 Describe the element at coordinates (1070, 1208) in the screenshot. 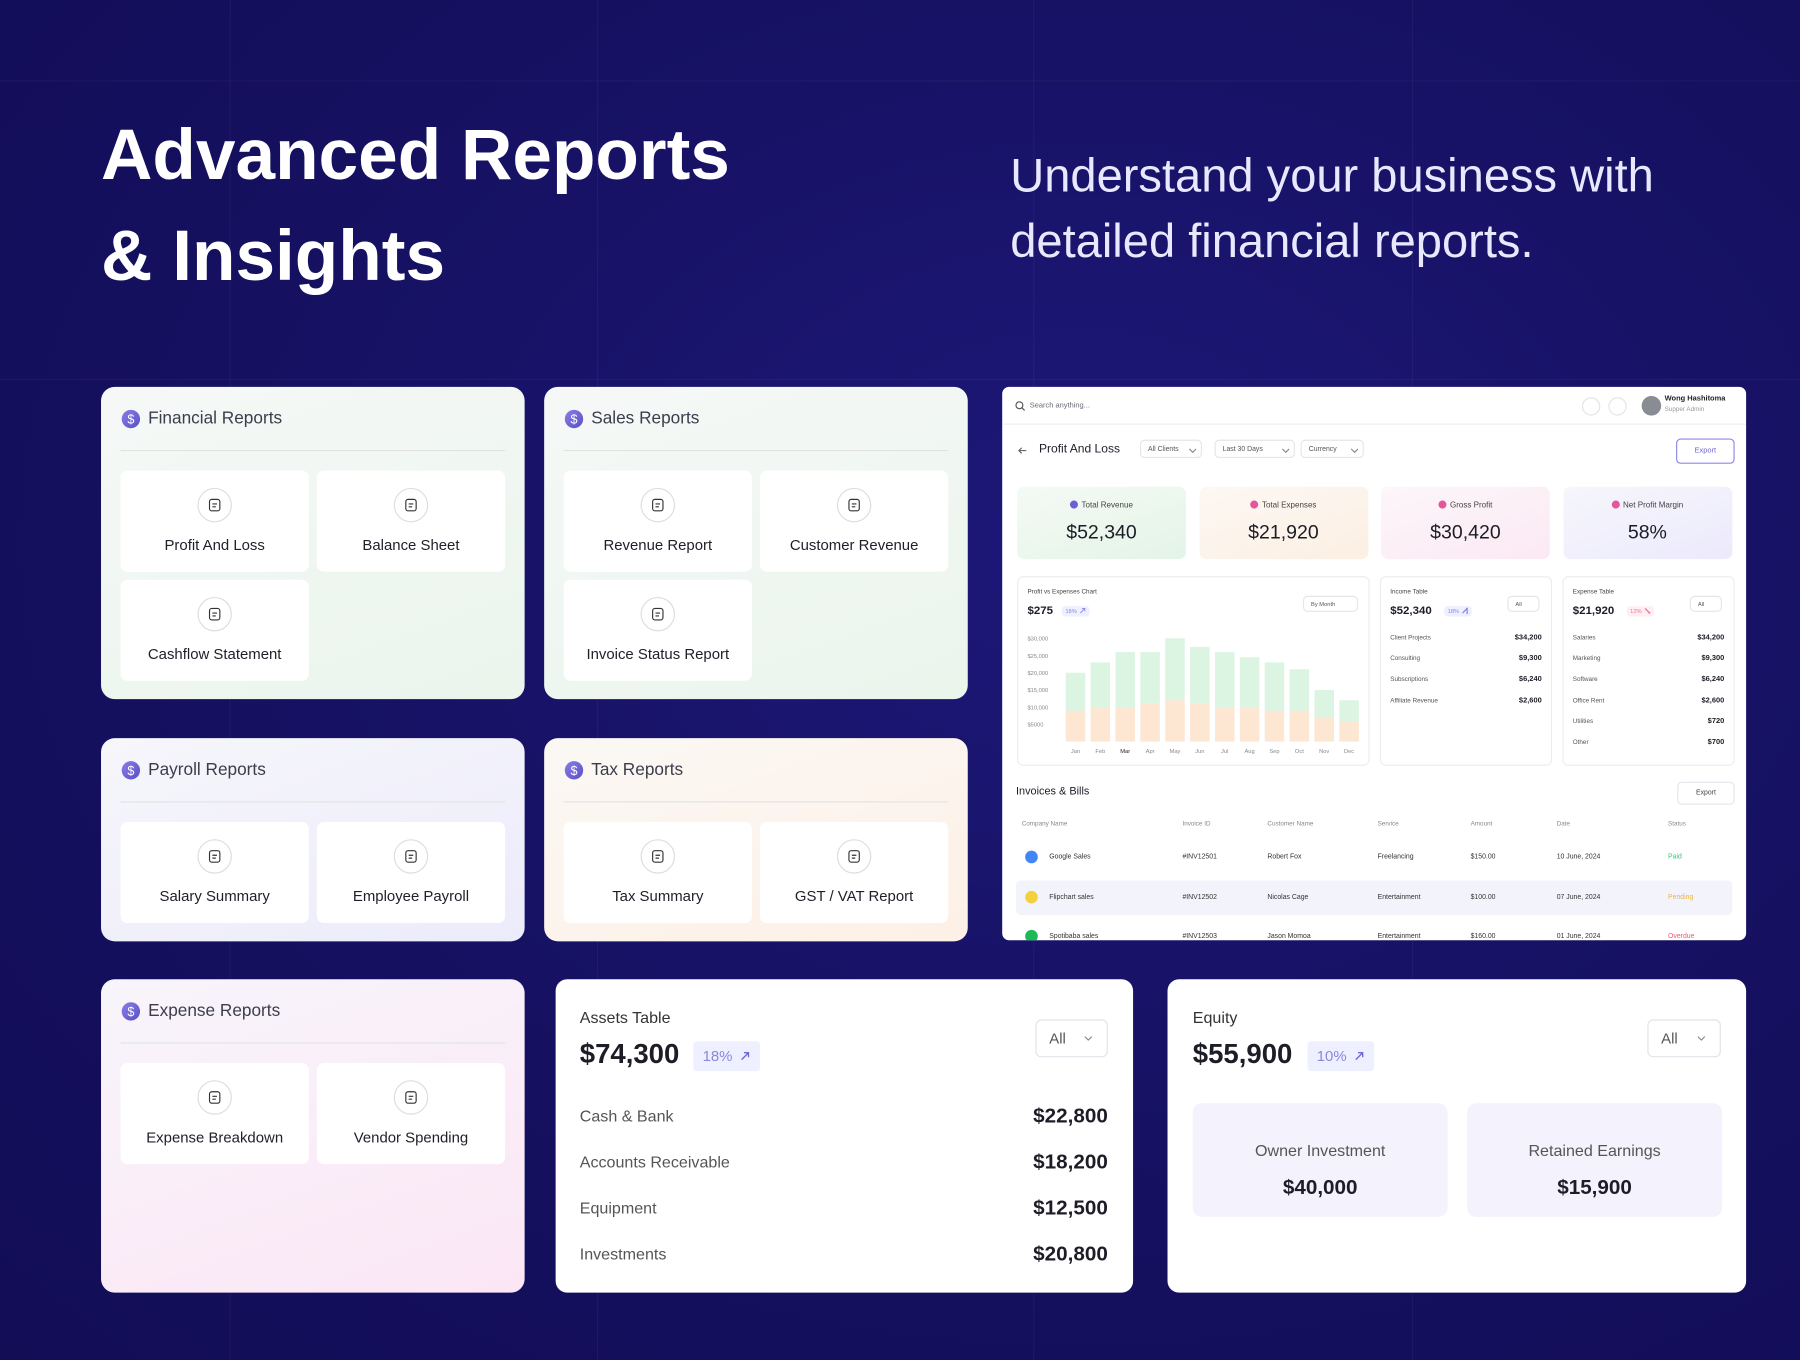

I see `row-value: $12,500` at that location.